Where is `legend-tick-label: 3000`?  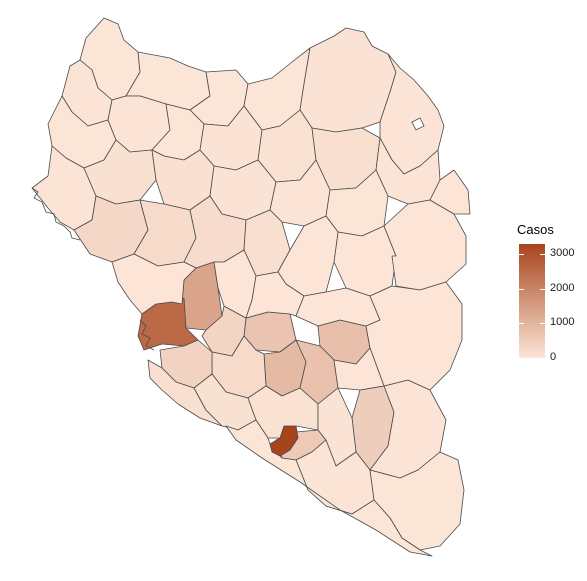
legend-tick-label: 3000 is located at coordinates (562, 253).